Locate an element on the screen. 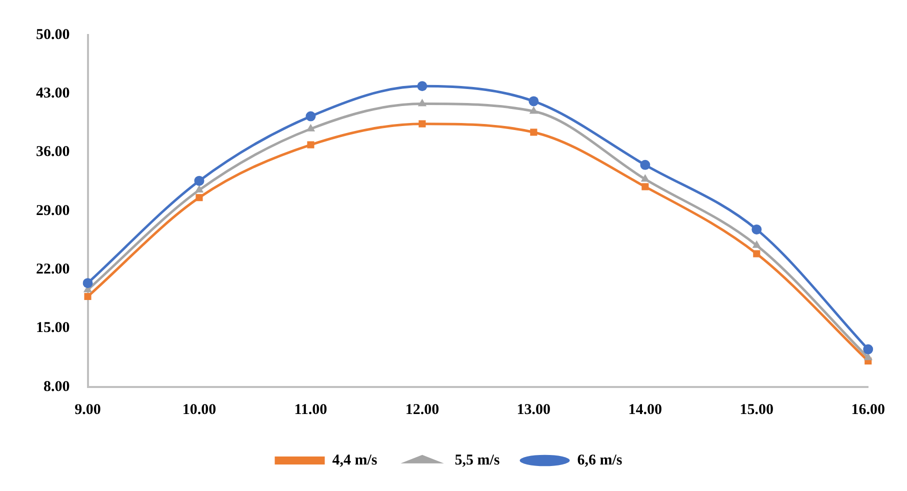 Image resolution: width=907 pixels, height=491 pixels. x-tick-label: 13.00 is located at coordinates (533, 410).